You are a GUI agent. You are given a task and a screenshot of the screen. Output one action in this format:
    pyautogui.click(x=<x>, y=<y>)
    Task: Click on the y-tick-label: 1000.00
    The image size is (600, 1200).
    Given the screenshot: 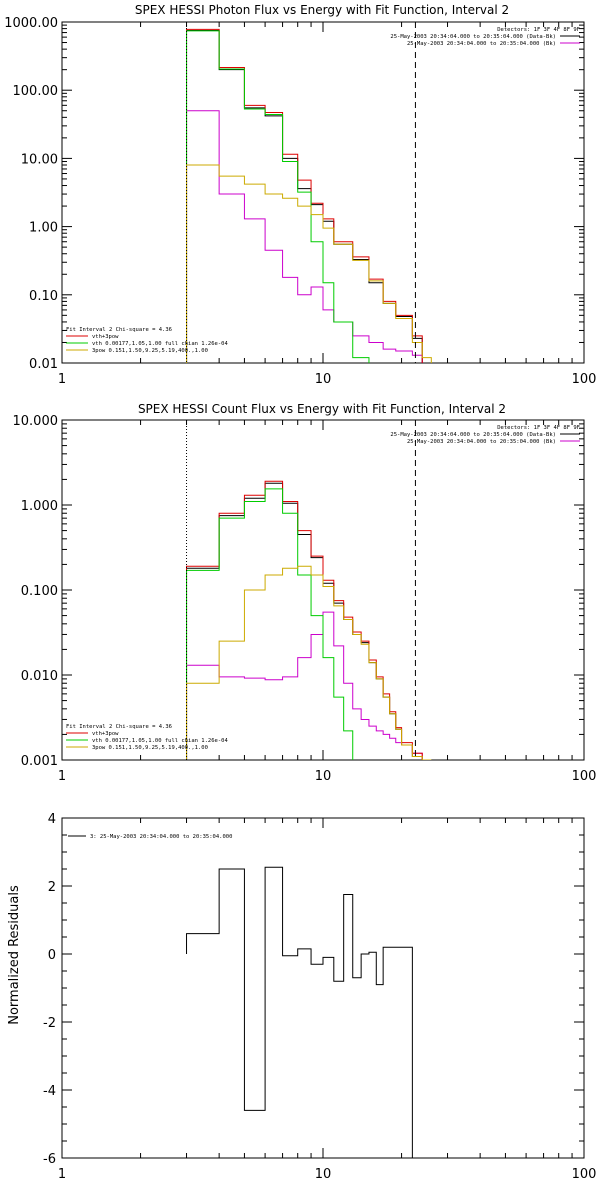 What is the action you would take?
    pyautogui.click(x=31, y=23)
    